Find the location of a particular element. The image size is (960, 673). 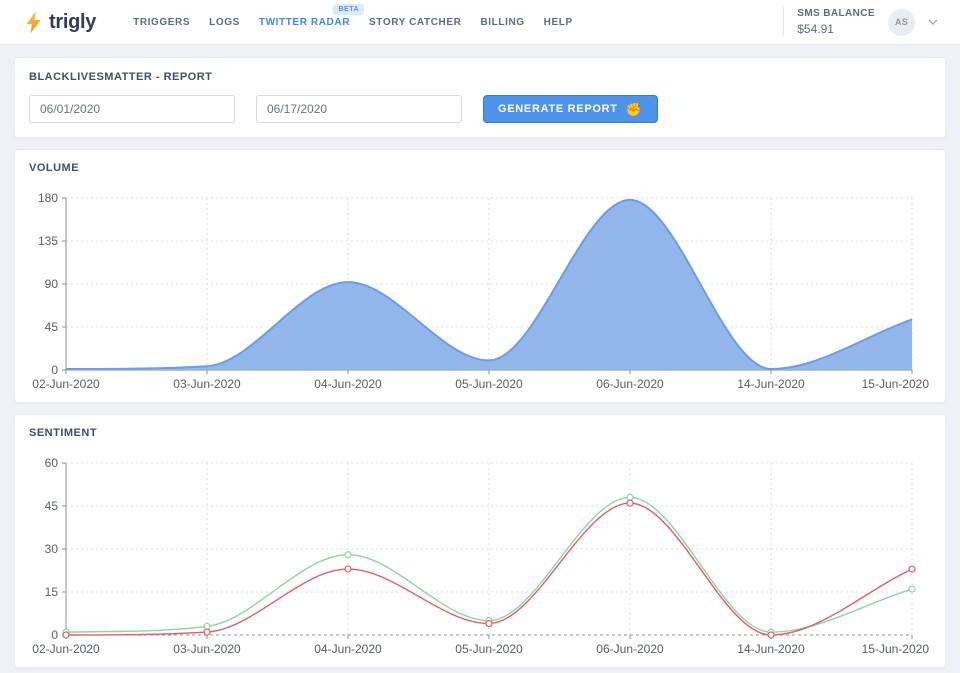

report-controls: GENERATE REPORT ✊ is located at coordinates (480, 109).